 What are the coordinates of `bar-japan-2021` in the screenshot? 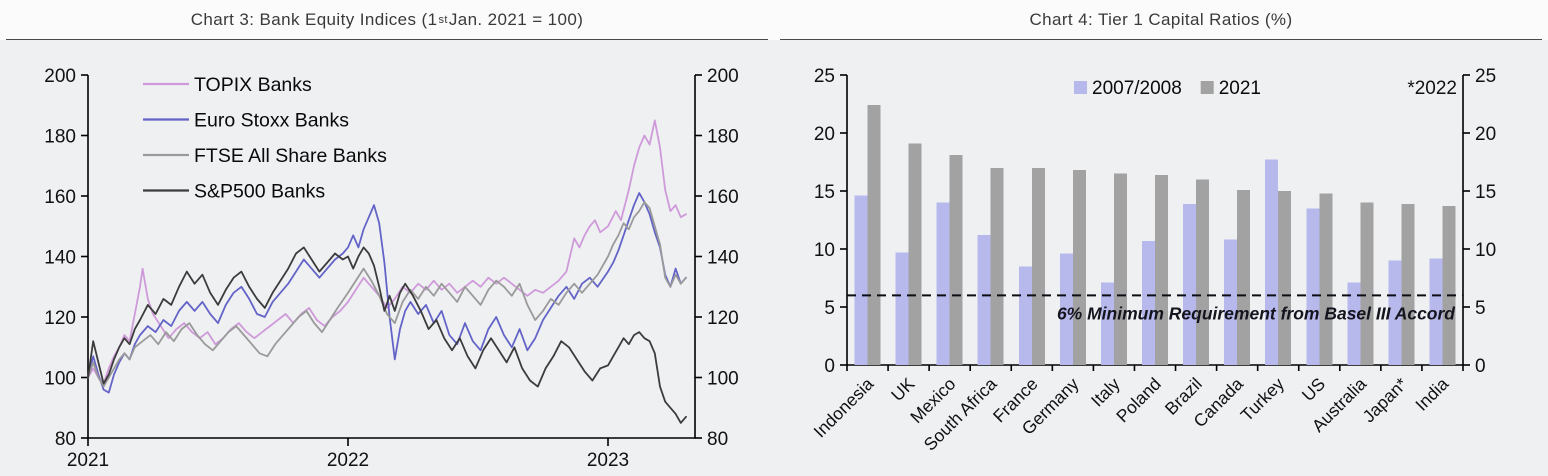 It's located at (1408, 284).